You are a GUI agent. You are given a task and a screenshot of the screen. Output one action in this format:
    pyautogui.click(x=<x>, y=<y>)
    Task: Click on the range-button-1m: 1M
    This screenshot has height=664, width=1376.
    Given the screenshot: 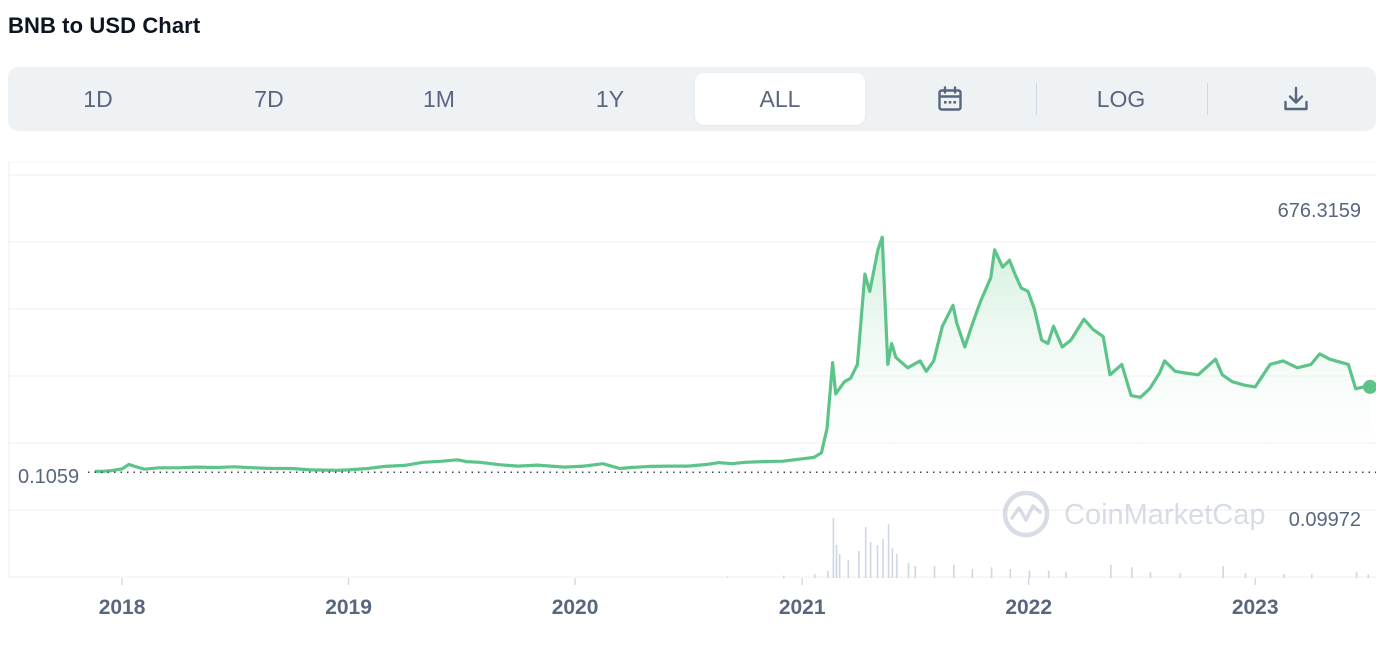 What is the action you would take?
    pyautogui.click(x=439, y=98)
    